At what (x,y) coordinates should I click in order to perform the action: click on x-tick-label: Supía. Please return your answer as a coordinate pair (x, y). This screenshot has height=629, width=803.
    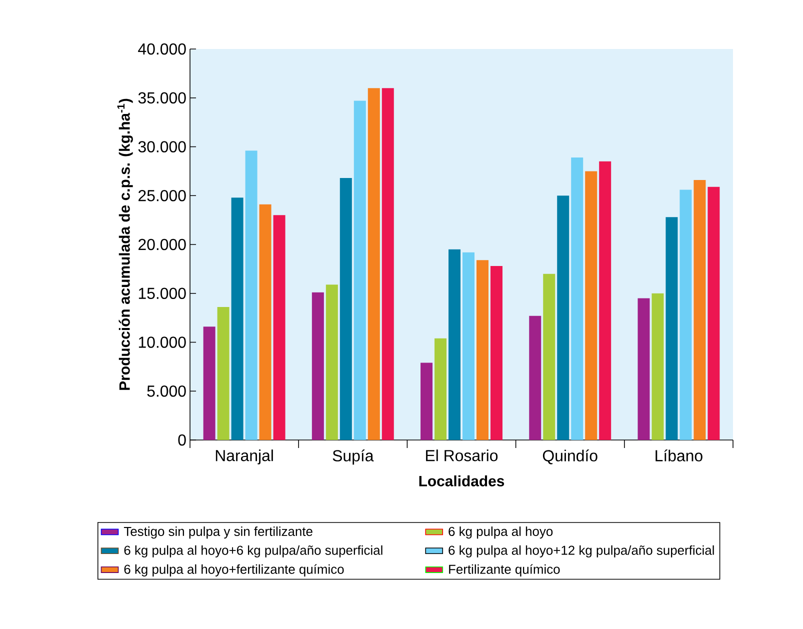
    Looking at the image, I should click on (353, 457).